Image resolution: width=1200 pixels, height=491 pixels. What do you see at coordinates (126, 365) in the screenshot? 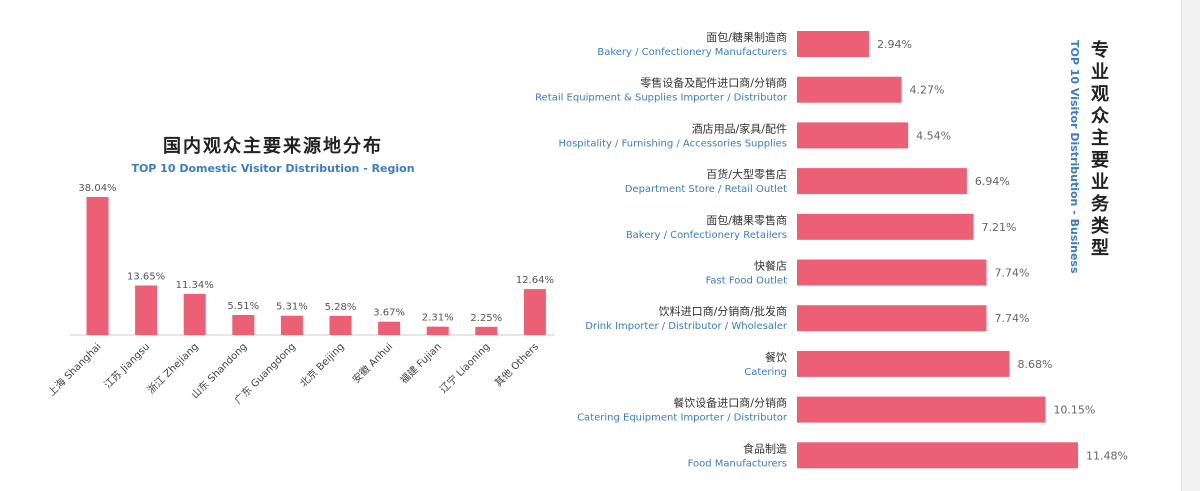
I see `region-category-label: 江苏 Jiangsu` at bounding box center [126, 365].